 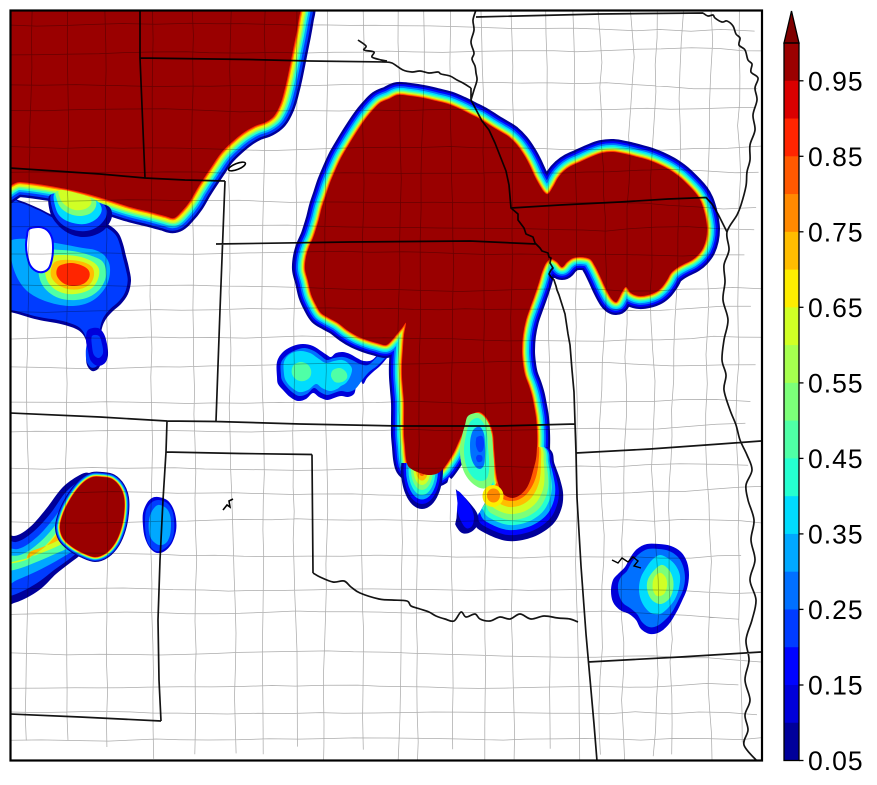 What do you see at coordinates (836, 686) in the screenshot?
I see `svg-text: 0.15` at bounding box center [836, 686].